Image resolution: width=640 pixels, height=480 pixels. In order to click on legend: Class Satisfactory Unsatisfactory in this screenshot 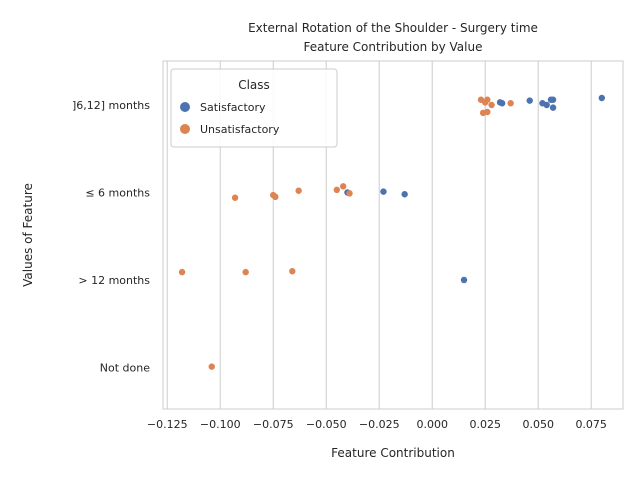, I will do `click(254, 108)`.